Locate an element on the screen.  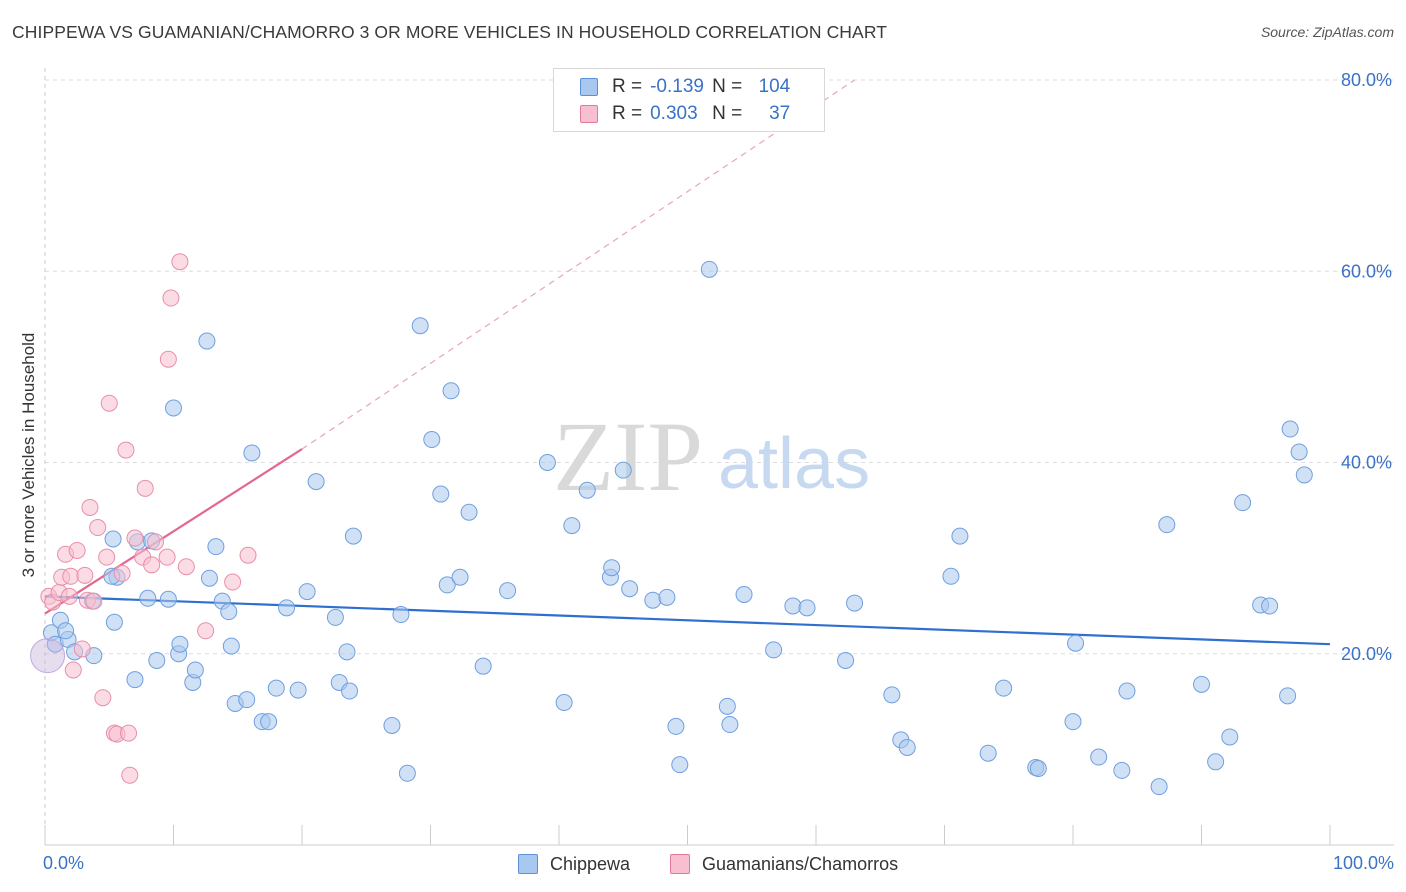
legend-swatch-guamanian is located at coordinates (680, 864).